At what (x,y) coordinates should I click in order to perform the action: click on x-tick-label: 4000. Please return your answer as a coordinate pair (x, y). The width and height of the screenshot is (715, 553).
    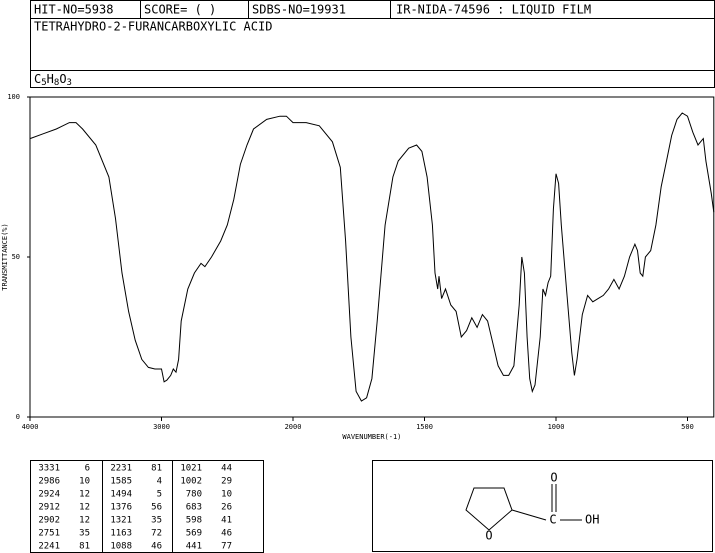
    Looking at the image, I should click on (30, 427).